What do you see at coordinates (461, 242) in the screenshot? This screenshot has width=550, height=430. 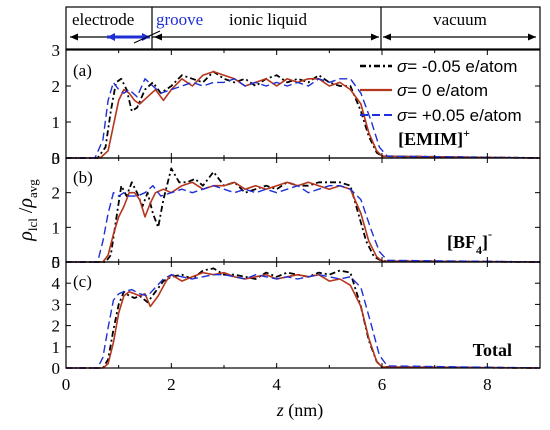 I see `panel-species-b-main: [BF` at bounding box center [461, 242].